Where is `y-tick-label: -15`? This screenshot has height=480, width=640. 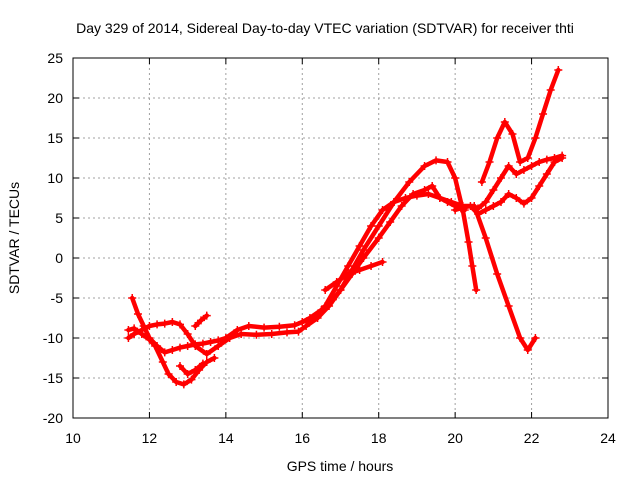 y-tick-label: -15 is located at coordinates (53, 378).